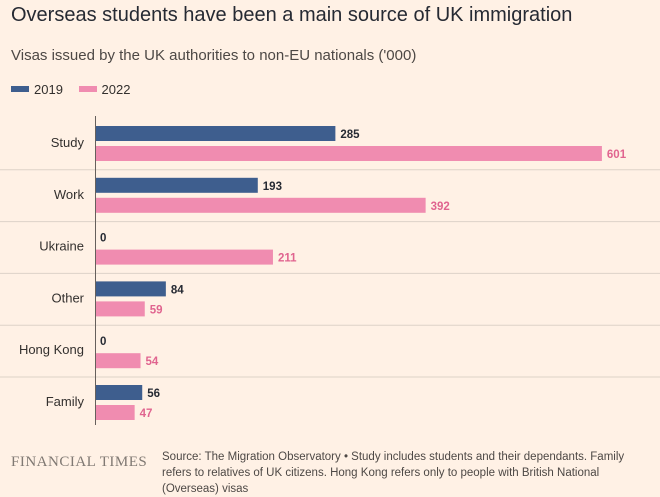 This screenshot has width=660, height=497. I want to click on legend-label-2022: 2022, so click(116, 89).